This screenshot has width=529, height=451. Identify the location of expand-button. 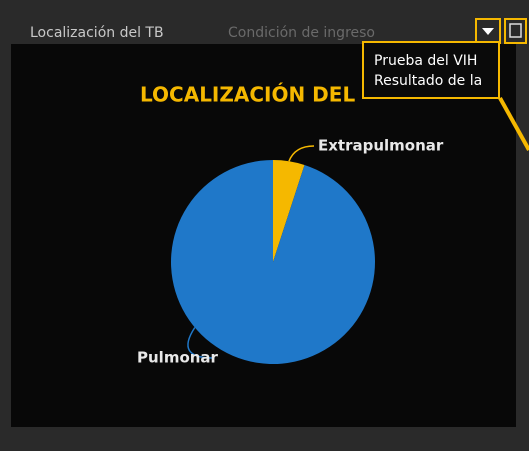
(515, 31).